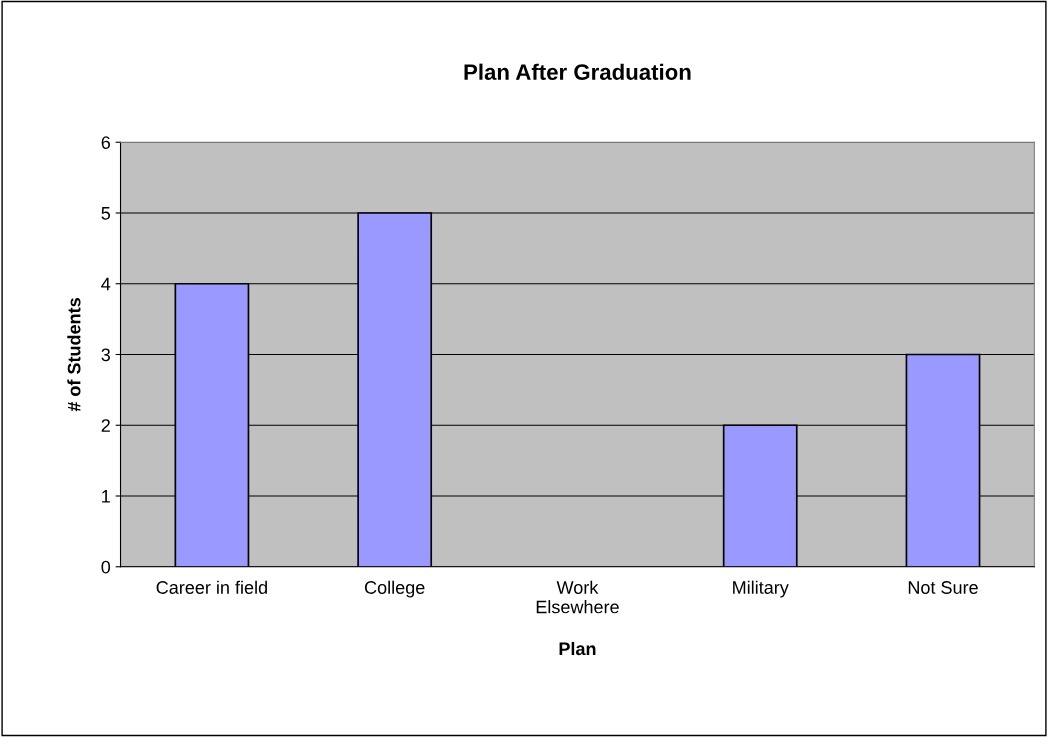  What do you see at coordinates (106, 213) in the screenshot?
I see `y-tick-label: 5` at bounding box center [106, 213].